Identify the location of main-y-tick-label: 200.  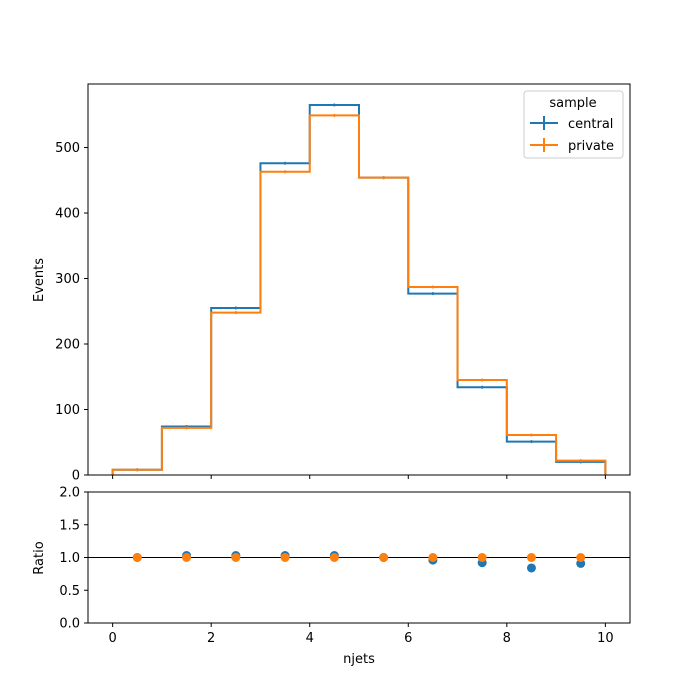
(67, 345).